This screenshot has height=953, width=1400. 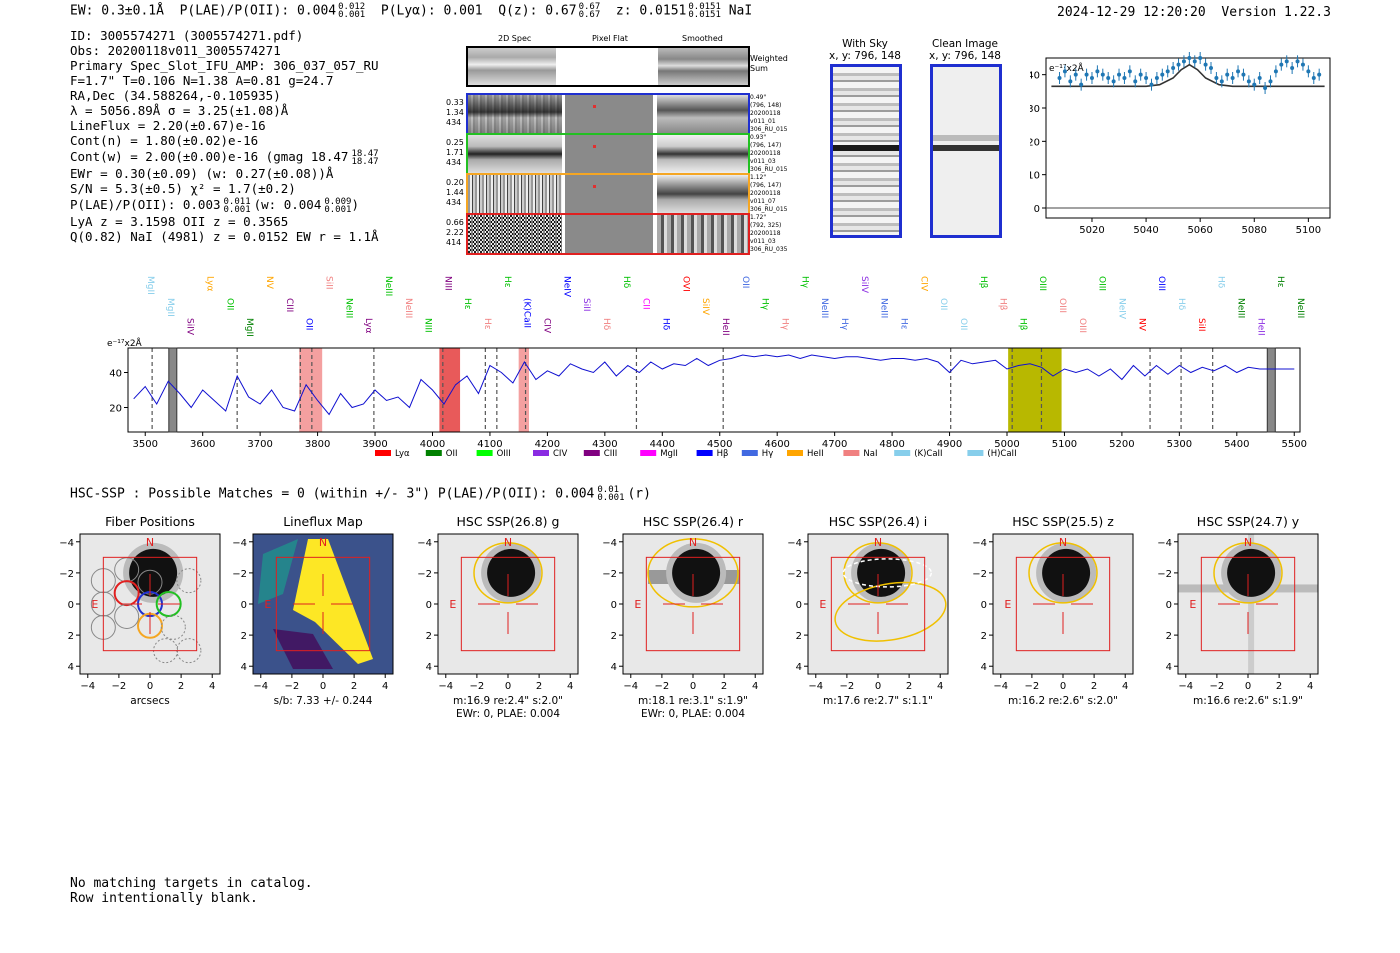 What do you see at coordinates (758, 177) in the screenshot?
I see `row3-right-a: 1.12"` at bounding box center [758, 177].